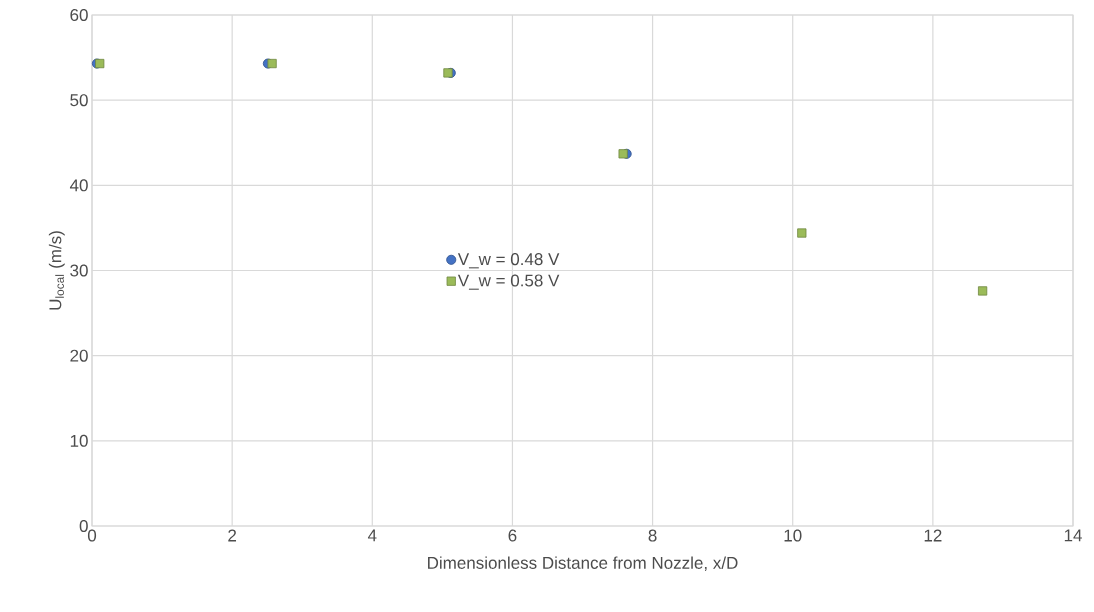  I want to click on x-axis-title: Dimensionless Distance from Nozzle, x/D, so click(583, 563).